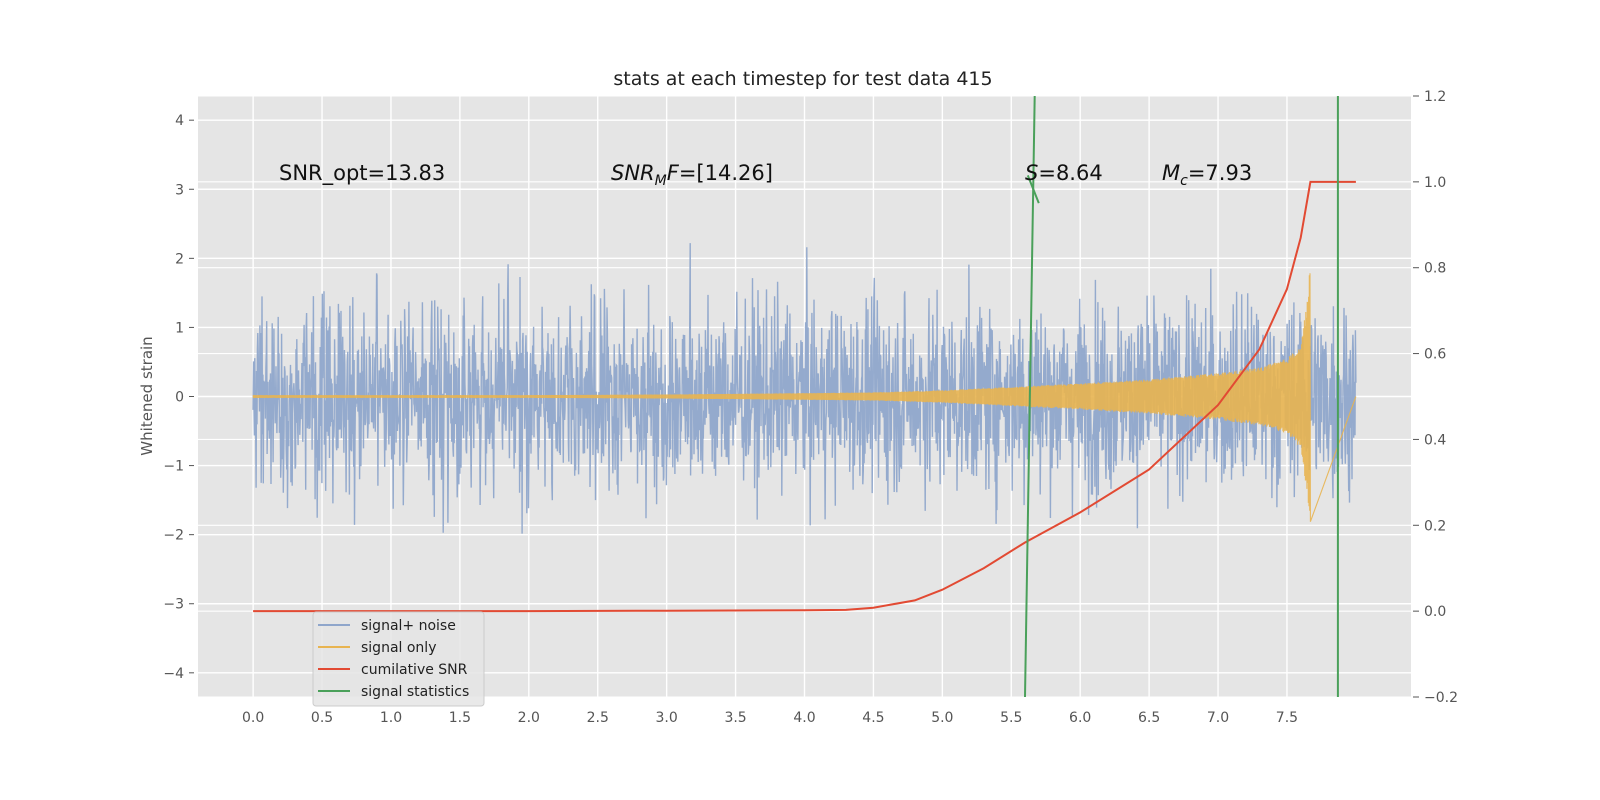 The width and height of the screenshot is (1600, 800). What do you see at coordinates (1080, 718) in the screenshot?
I see `x-tick-label: 6.0` at bounding box center [1080, 718].